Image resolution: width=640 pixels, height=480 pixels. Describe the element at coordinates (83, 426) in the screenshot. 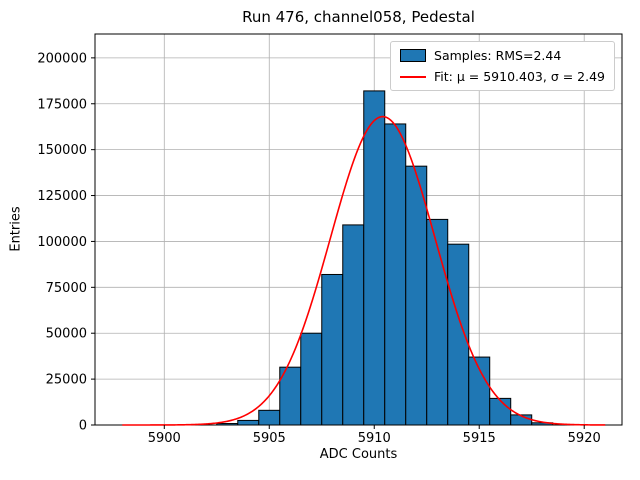

I see `y-tick-label: 0` at that location.